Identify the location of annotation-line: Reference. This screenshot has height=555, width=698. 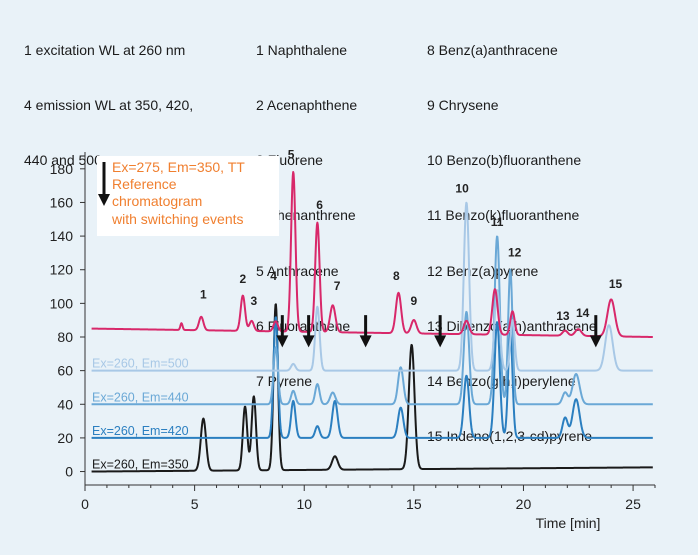
(144, 184).